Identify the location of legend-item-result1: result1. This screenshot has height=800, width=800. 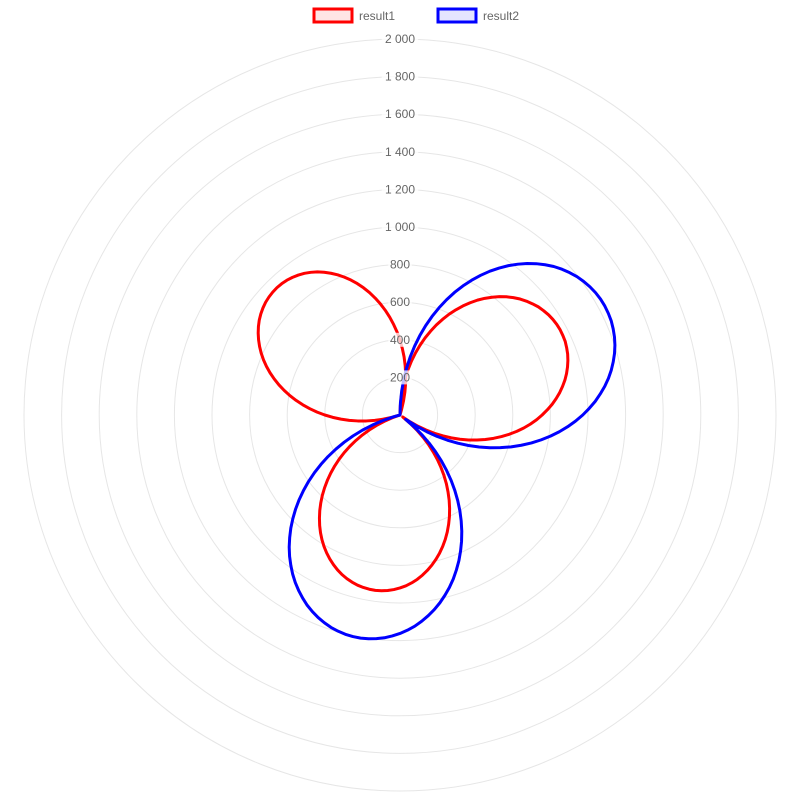
(353, 15).